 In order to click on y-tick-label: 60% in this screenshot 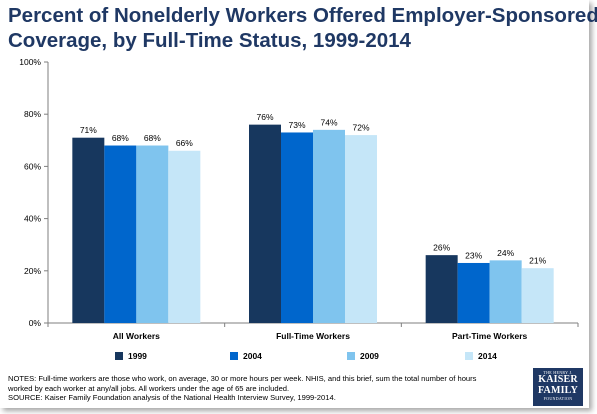, I will do `click(32, 166)`.